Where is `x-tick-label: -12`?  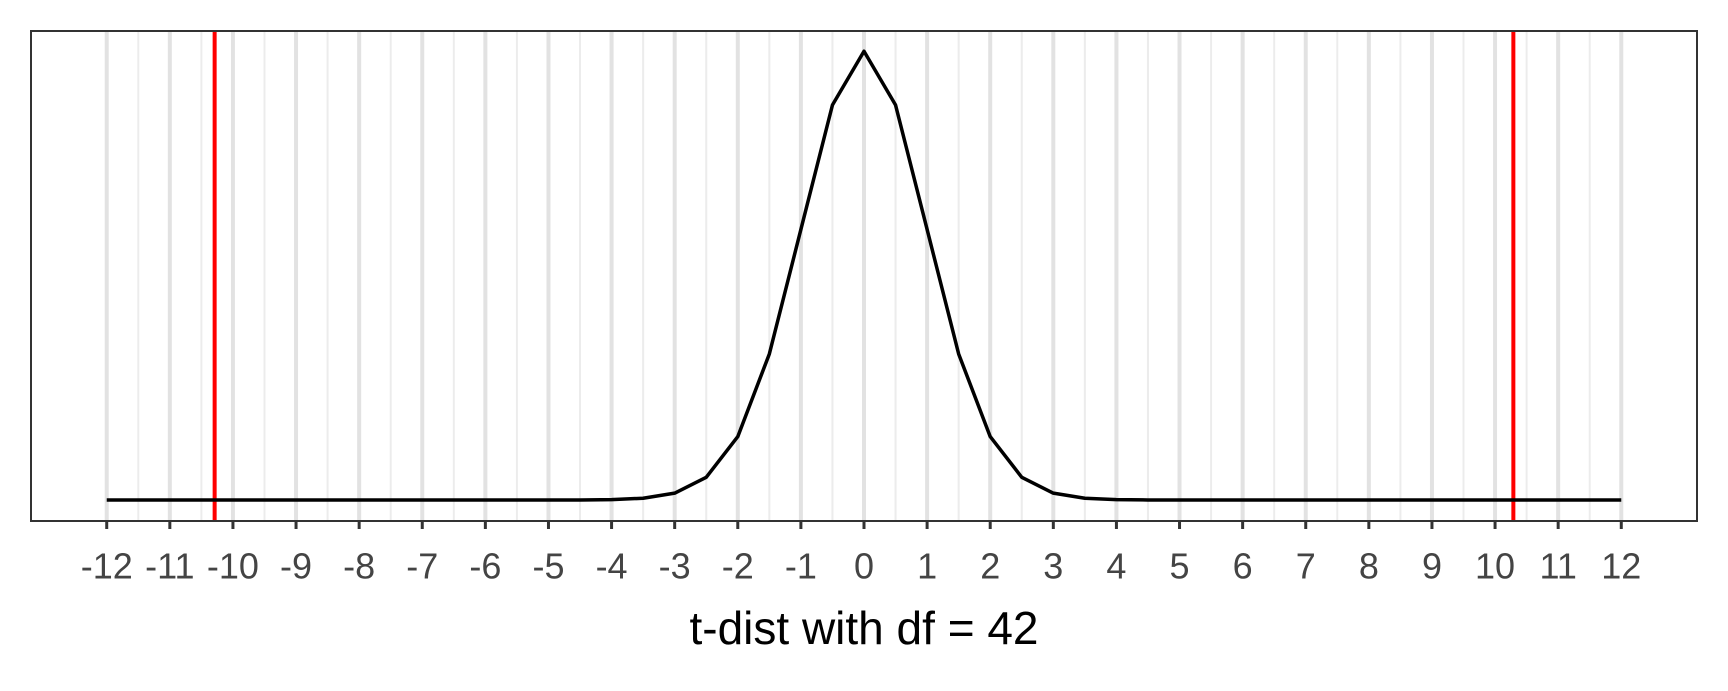
x-tick-label: -12 is located at coordinates (107, 566).